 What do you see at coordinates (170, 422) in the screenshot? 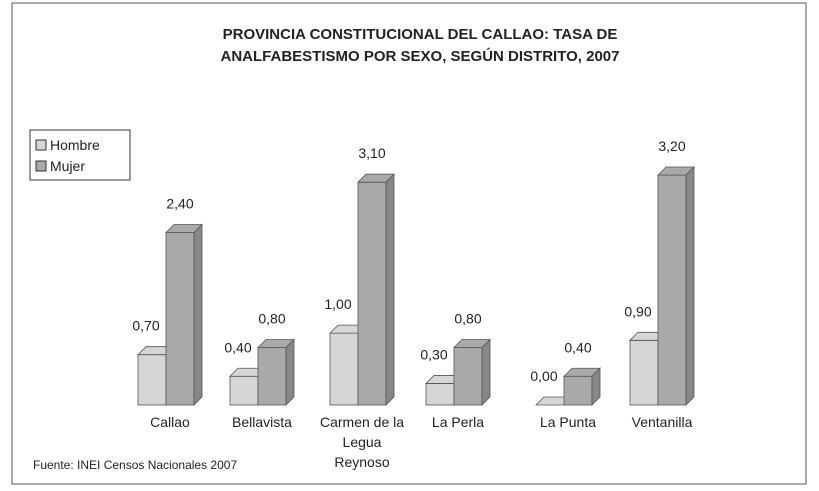
I see `x-tick-label: Callao` at bounding box center [170, 422].